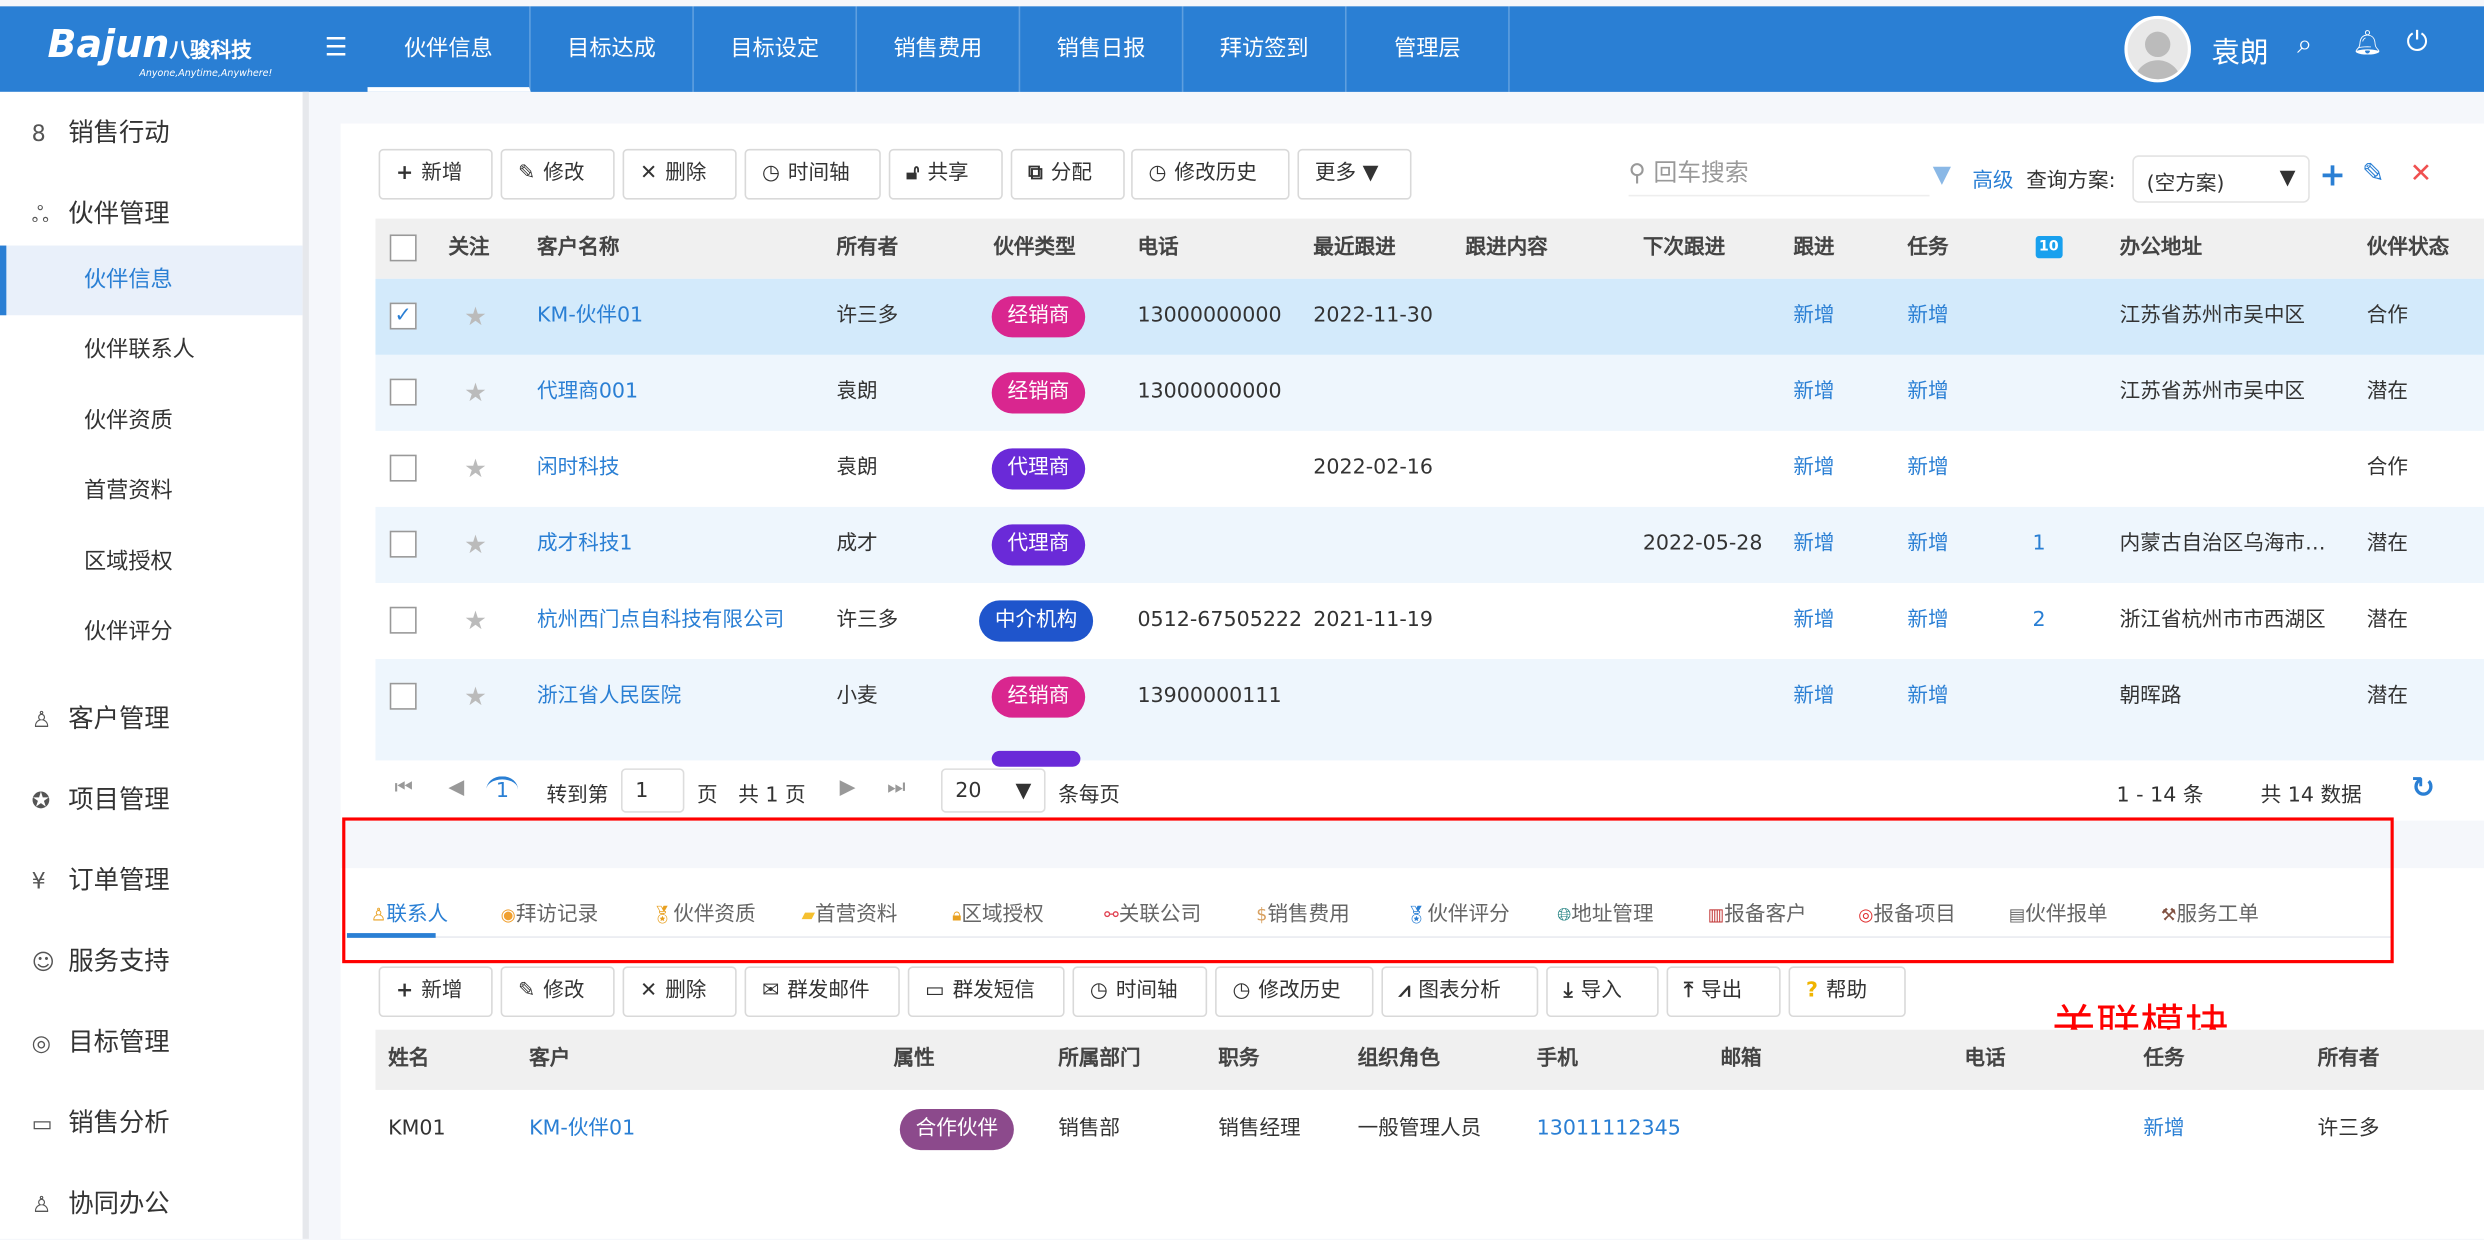 Image resolution: width=2484 pixels, height=1240 pixels. Describe the element at coordinates (578, 468) in the screenshot. I see `customer-name-link: 闲时科技` at that location.